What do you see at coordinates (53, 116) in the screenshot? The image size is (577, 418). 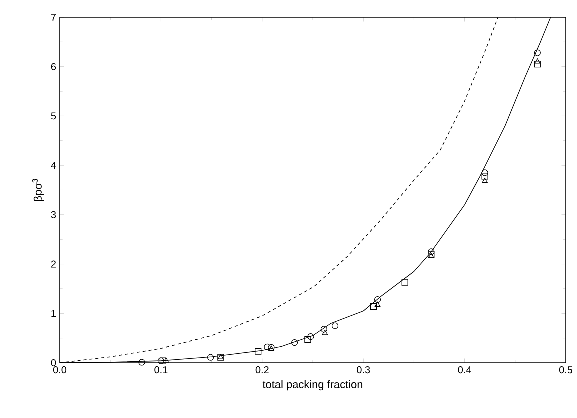 I see `y-tick-label: 5` at bounding box center [53, 116].